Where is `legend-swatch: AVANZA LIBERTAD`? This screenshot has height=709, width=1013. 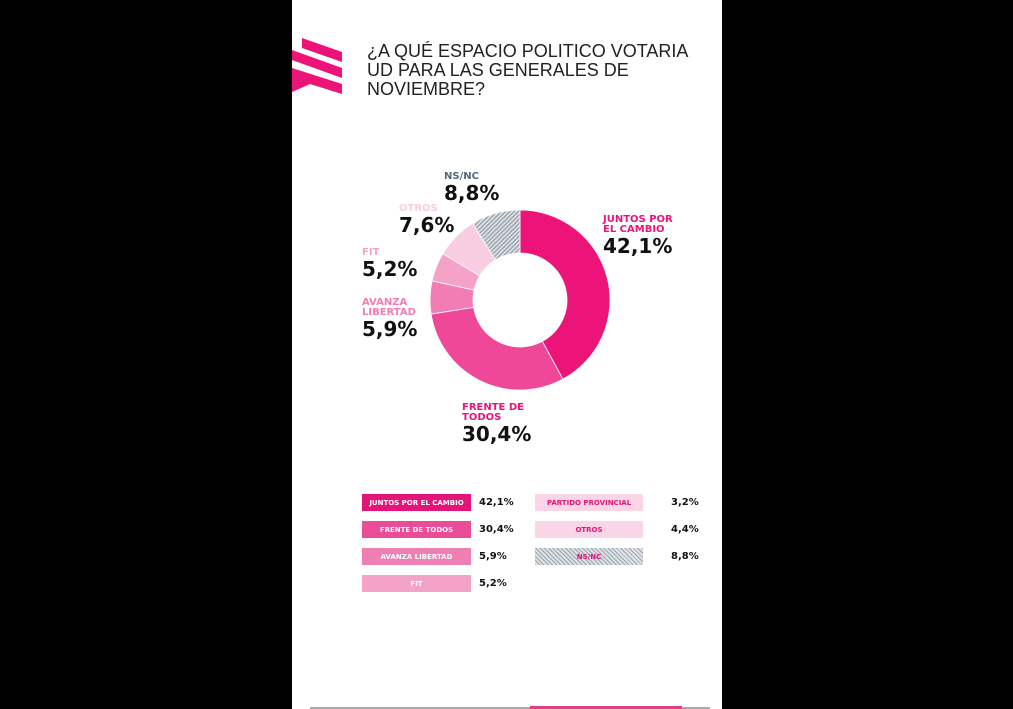 legend-swatch: AVANZA LIBERTAD is located at coordinates (416, 556).